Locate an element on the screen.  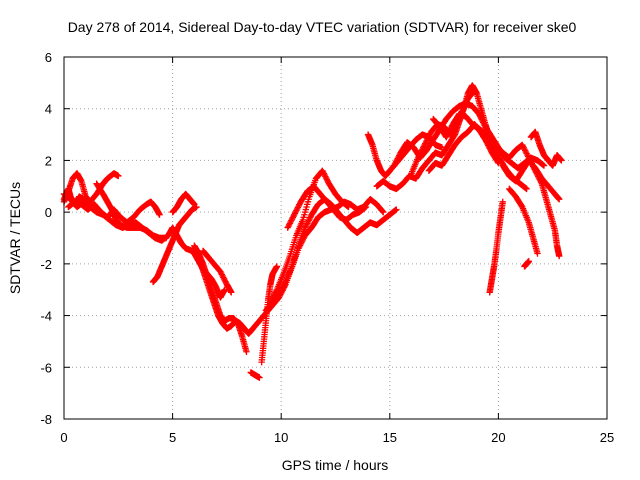
x-tick-label: 5 is located at coordinates (172, 437).